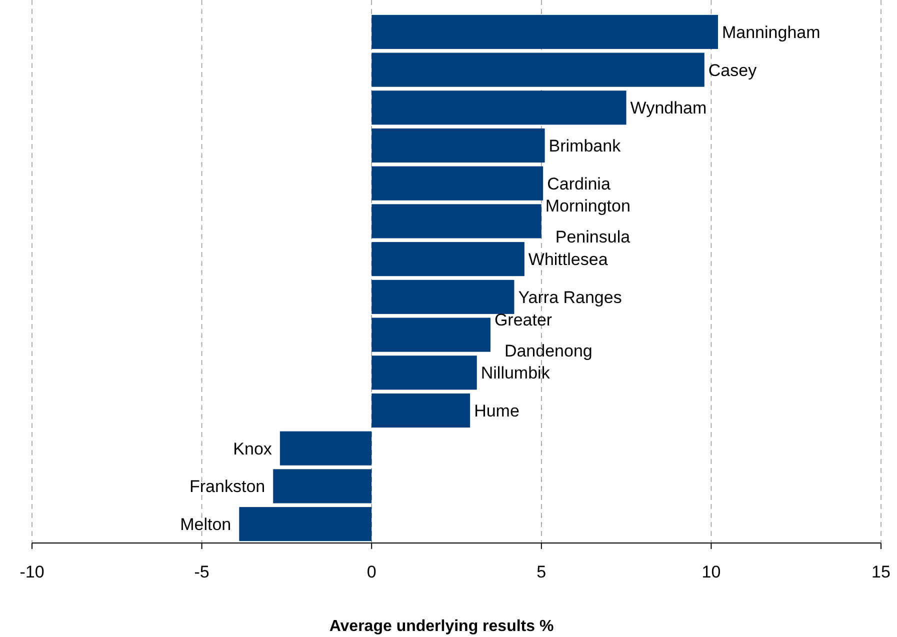 The image size is (897, 637). Describe the element at coordinates (668, 108) in the screenshot. I see `y-tick-label: Wyndham` at that location.